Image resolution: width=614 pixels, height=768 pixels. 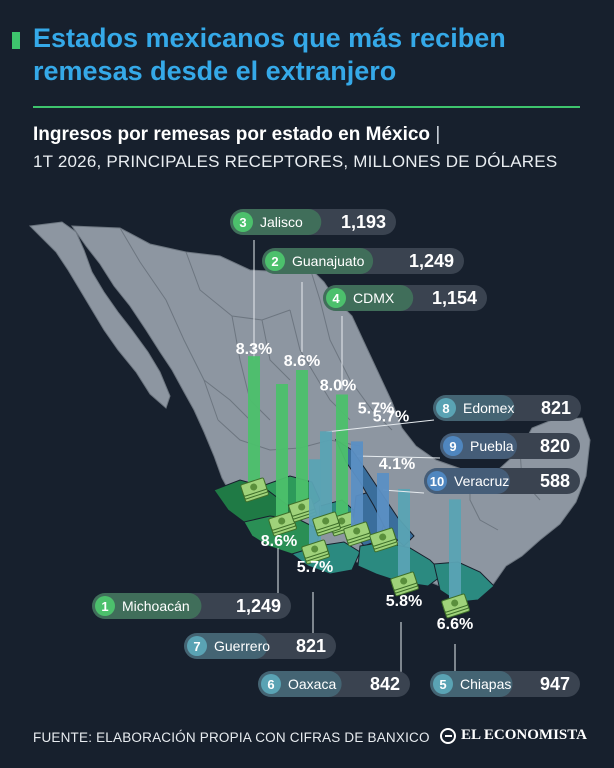 What do you see at coordinates (282, 453) in the screenshot?
I see `bar-michoacán` at bounding box center [282, 453].